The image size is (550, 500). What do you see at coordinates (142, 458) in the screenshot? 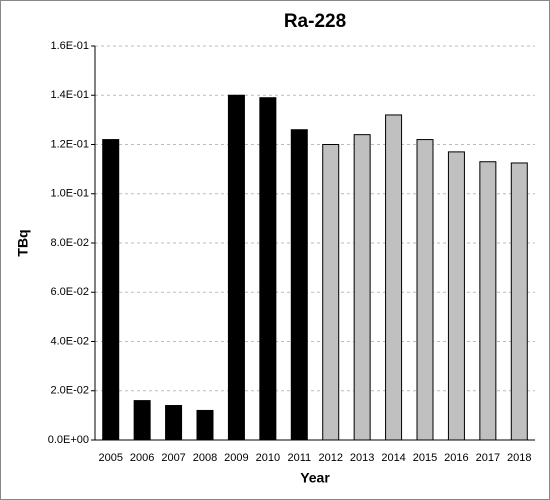
I see `x-tick-label: 2006` at bounding box center [142, 458].